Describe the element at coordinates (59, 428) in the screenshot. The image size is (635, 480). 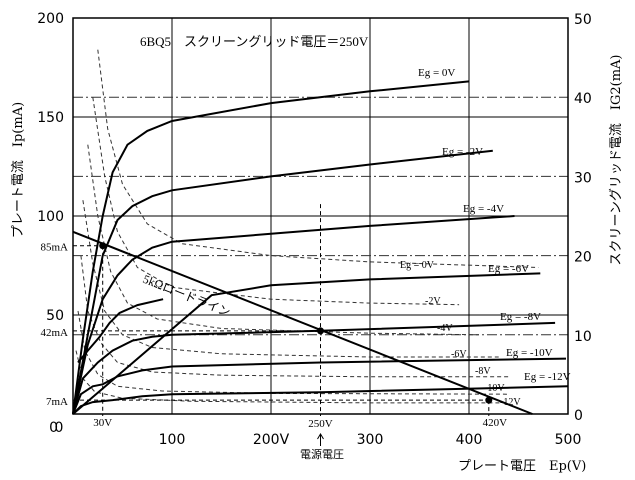
I see `x-tick-label: 0` at that location.